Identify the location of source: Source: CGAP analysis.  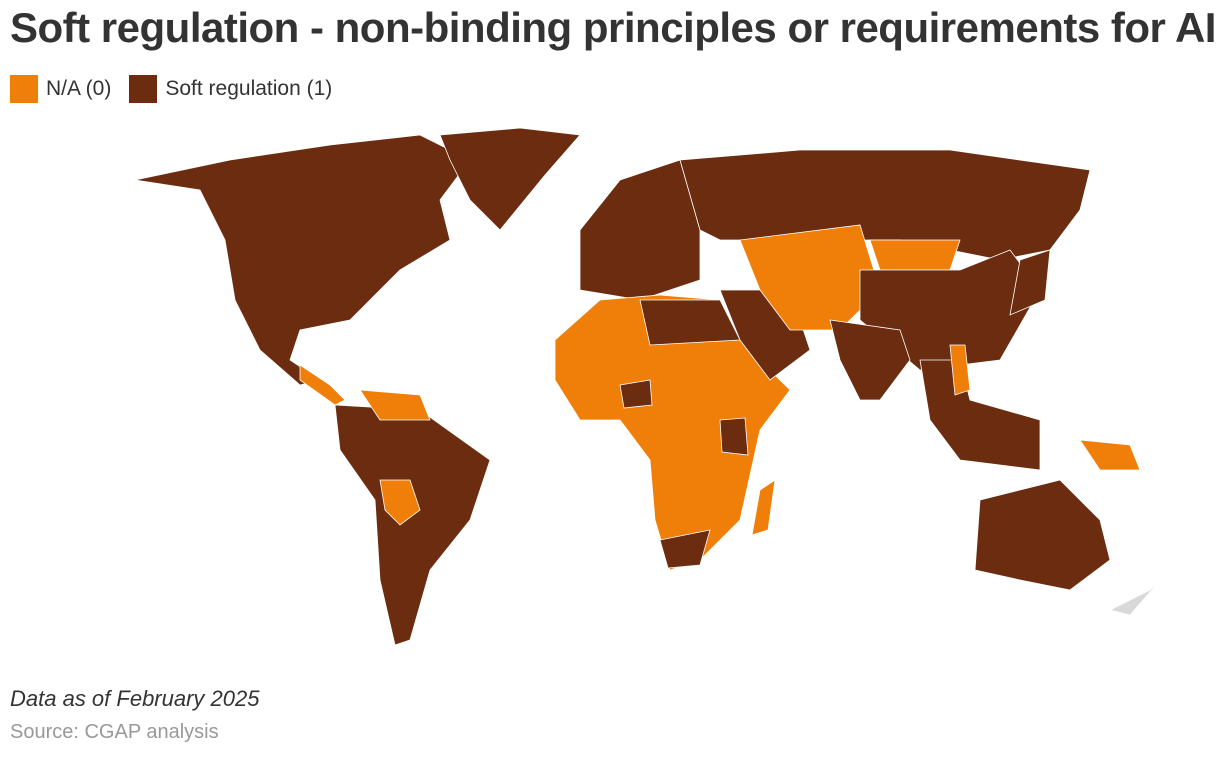
(114, 732).